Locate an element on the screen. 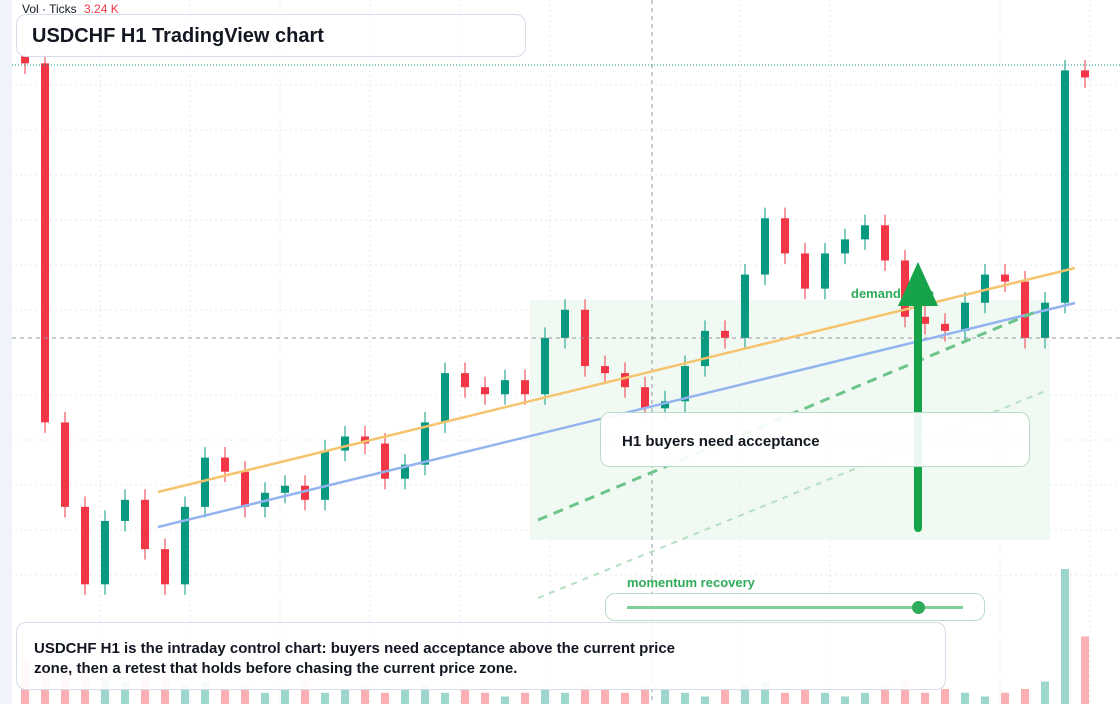 The image size is (1120, 704). slider-knob is located at coordinates (918, 607).